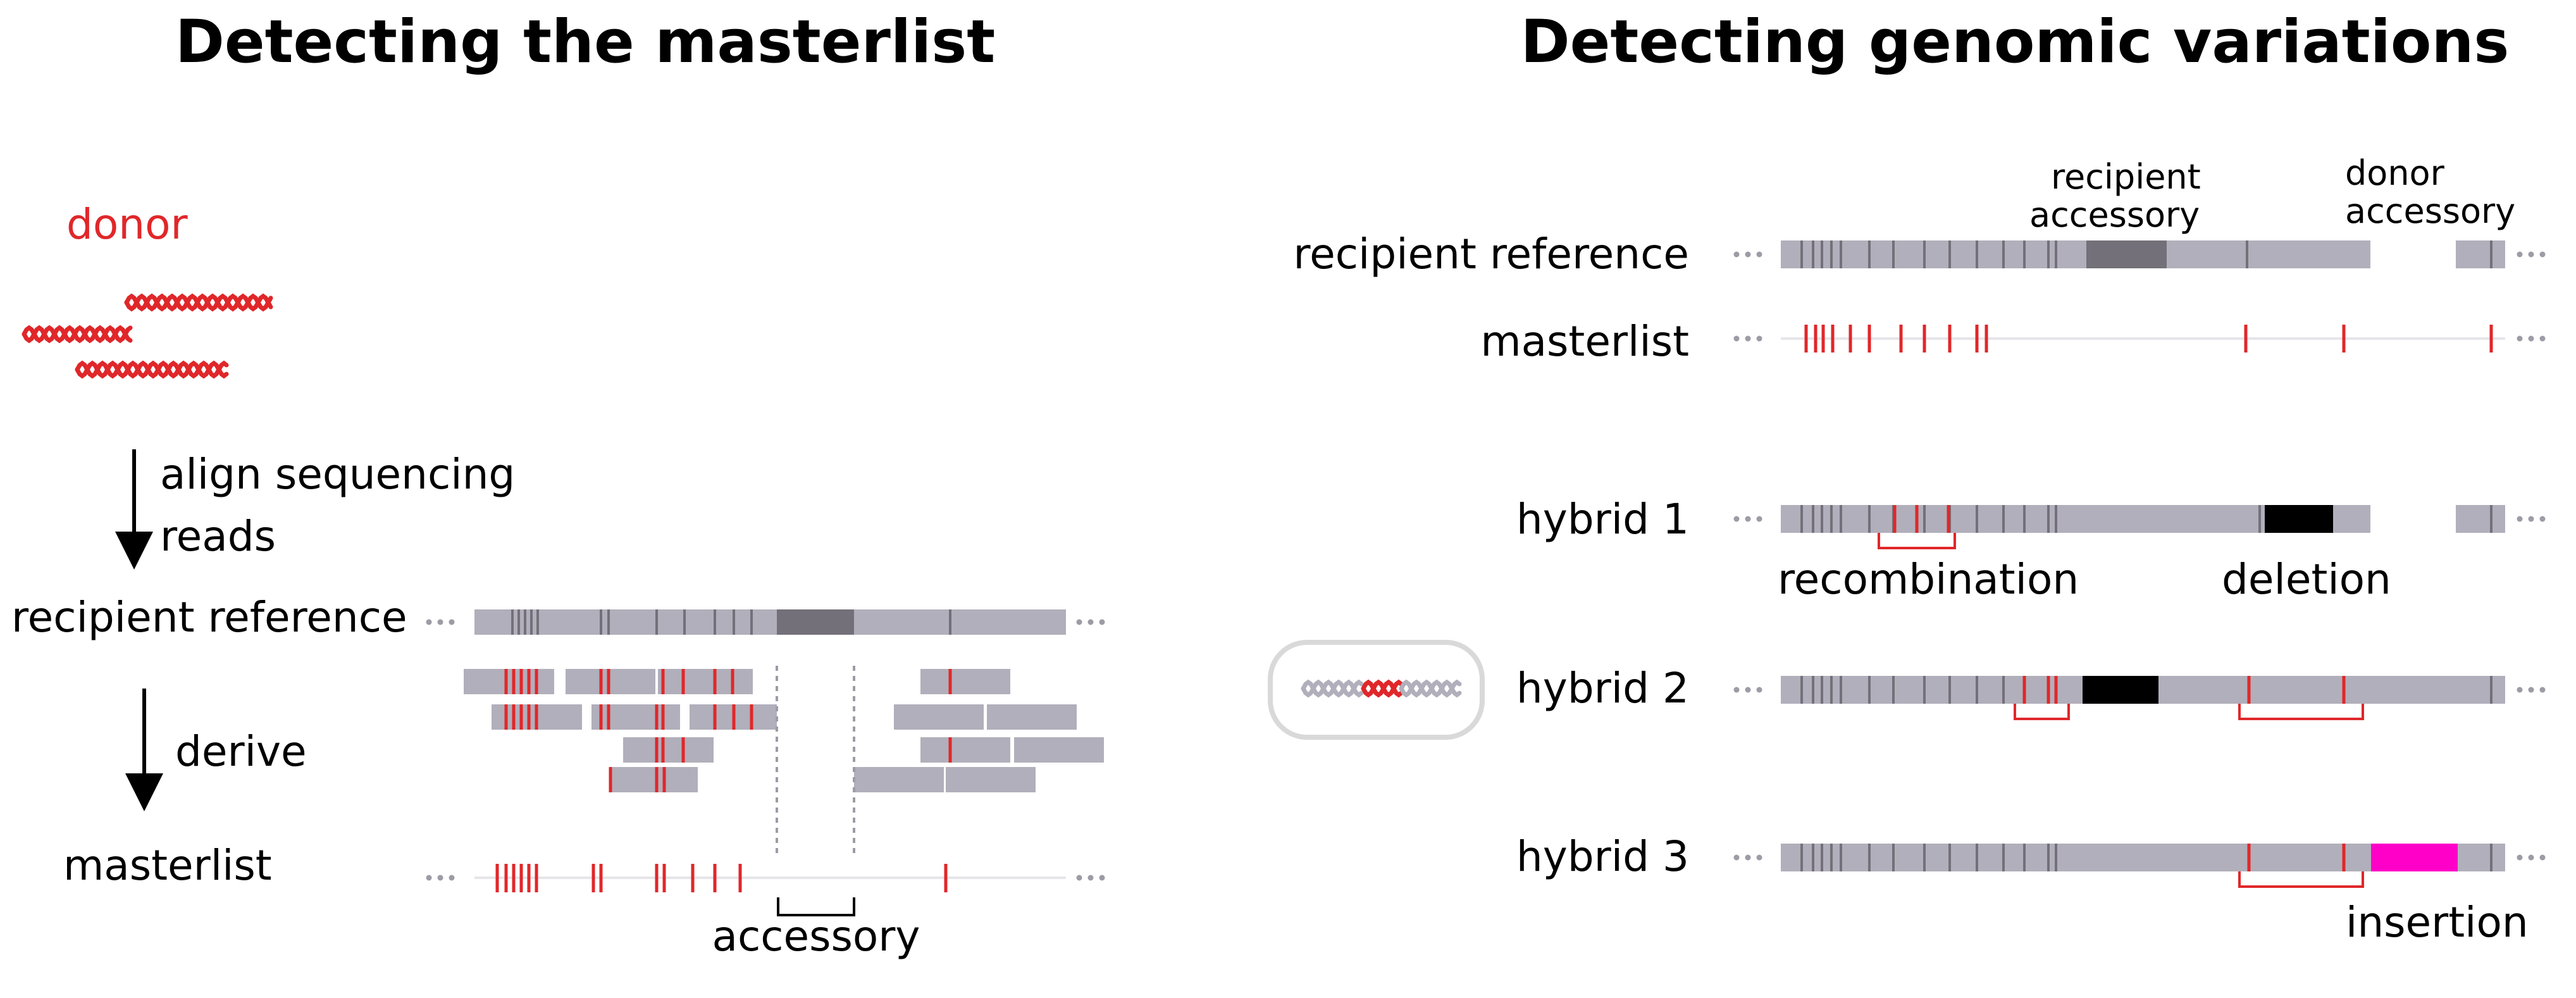 This screenshot has height=998, width=2576. Describe the element at coordinates (2115, 215) in the screenshot. I see `recipient-accessory-label-line2: accessory` at that location.